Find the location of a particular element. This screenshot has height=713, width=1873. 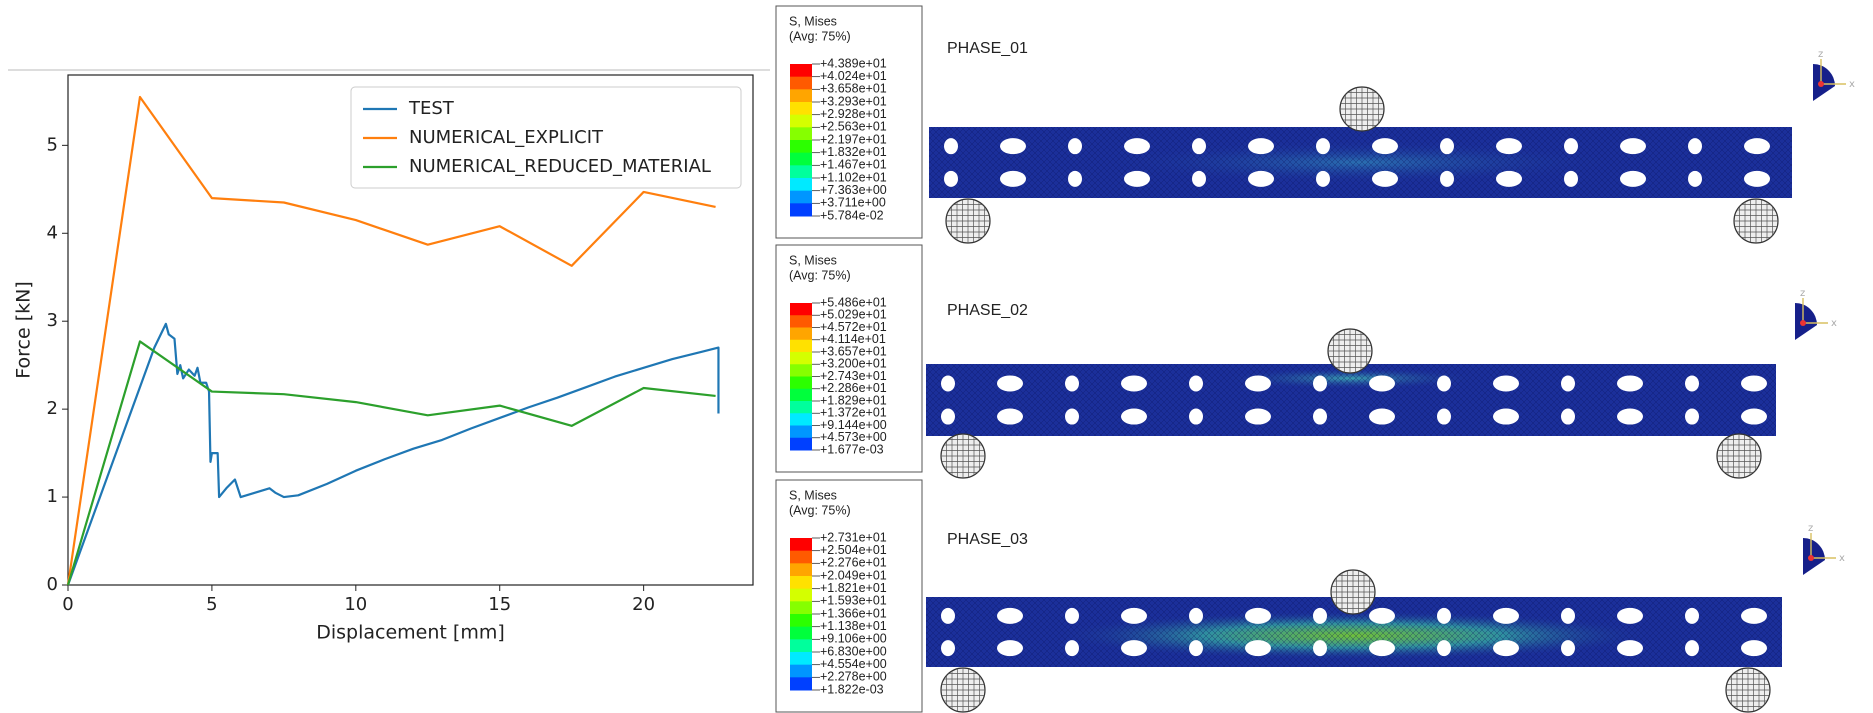

phase-label: PHASE_02 is located at coordinates (987, 310).